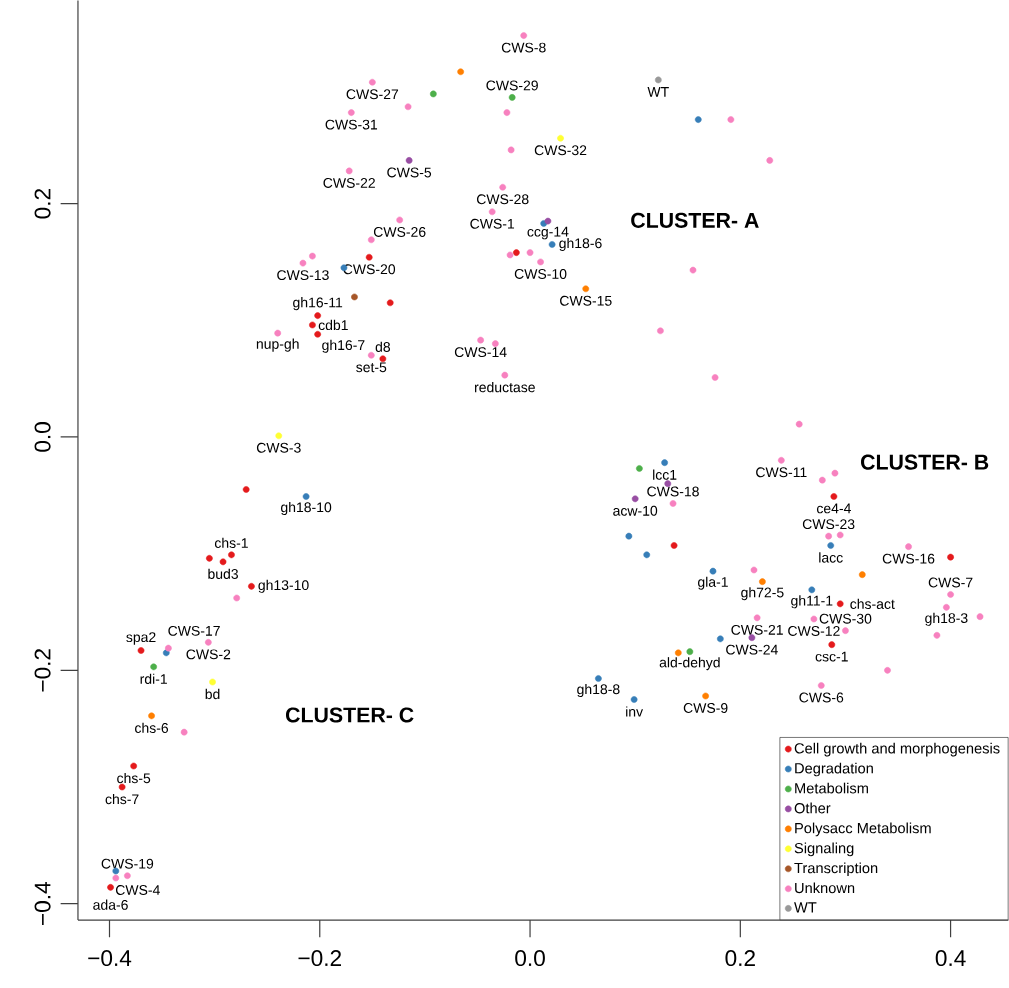 Image resolution: width=1009 pixels, height=988 pixels. What do you see at coordinates (946, 619) in the screenshot?
I see `annotation: gh18-3` at bounding box center [946, 619].